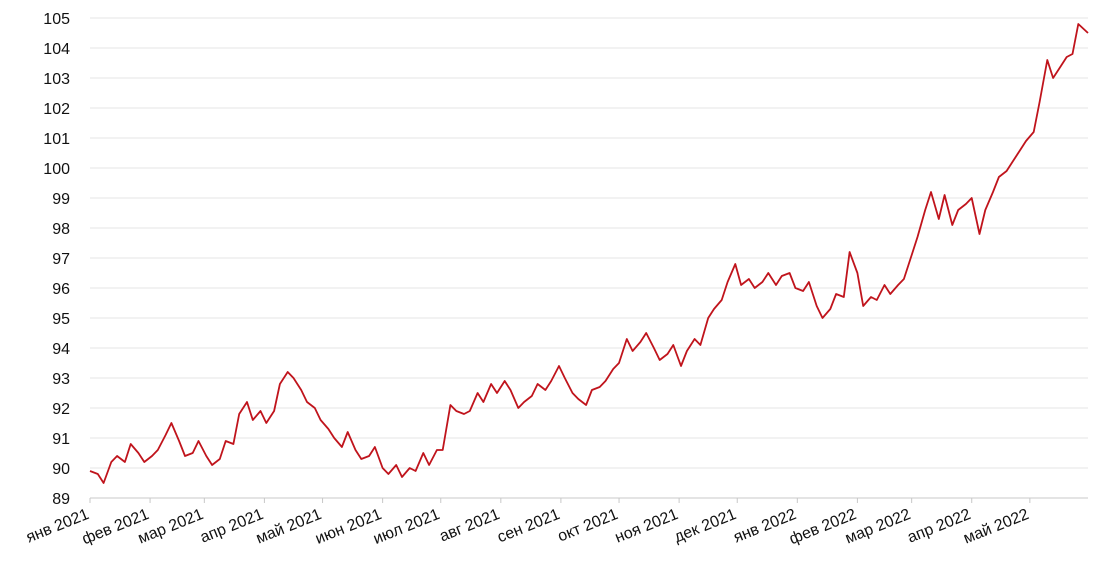 Image resolution: width=1100 pixels, height=570 pixels. Describe the element at coordinates (765, 526) in the screenshot. I see `x-tick-label: янв 2022` at that location.